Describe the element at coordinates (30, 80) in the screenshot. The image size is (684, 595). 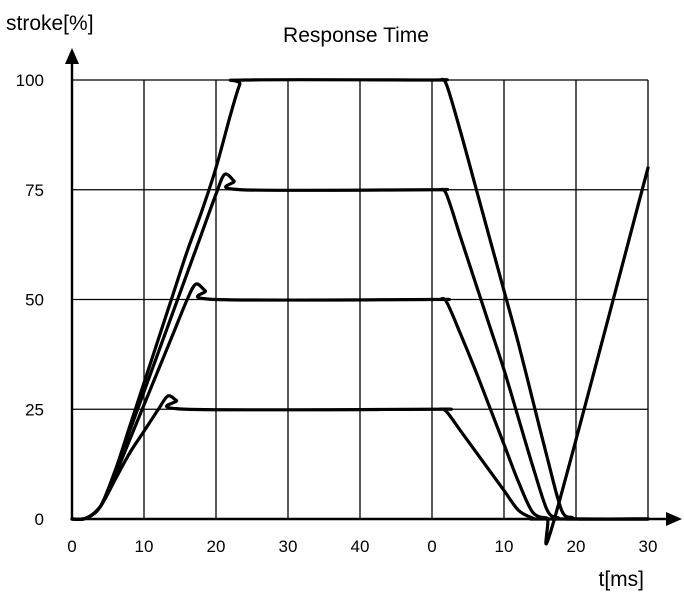
I see `y-tick-label: 100` at that location.